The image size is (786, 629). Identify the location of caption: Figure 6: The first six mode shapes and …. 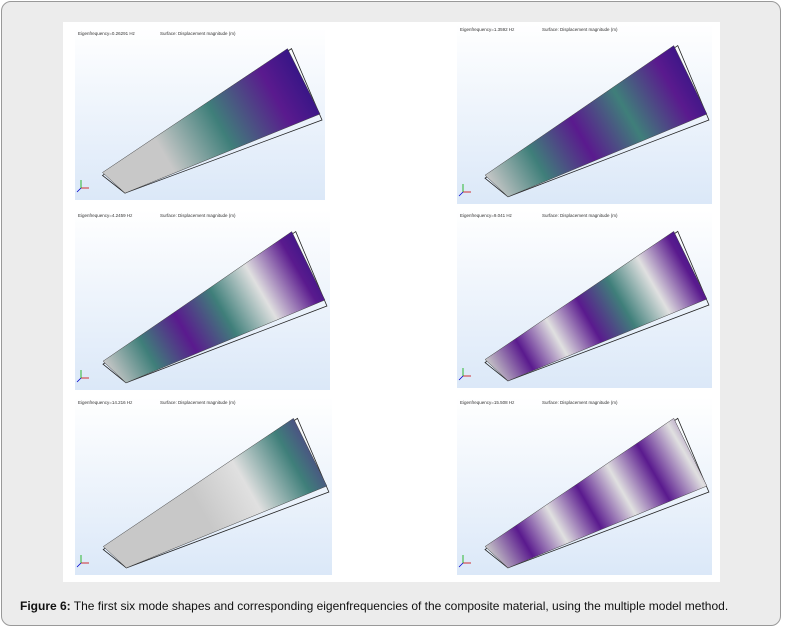
(374, 606).